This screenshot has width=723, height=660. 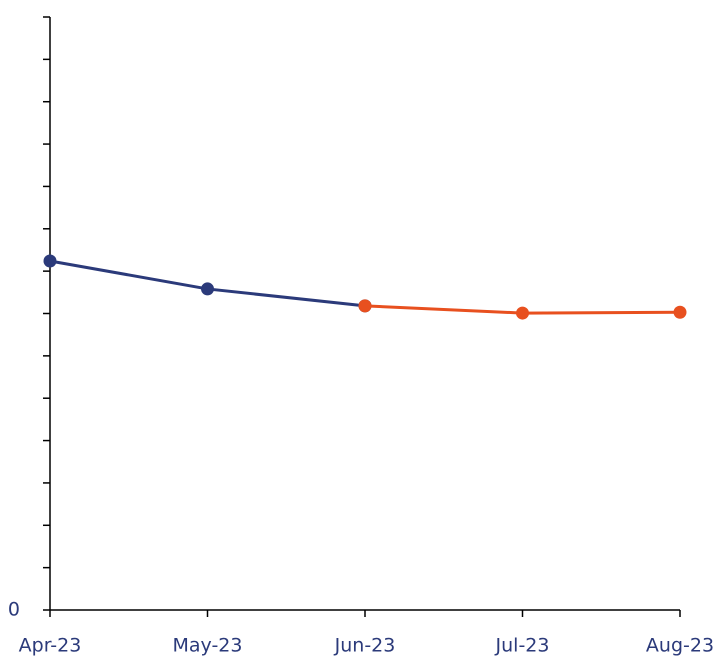 I want to click on x-tick-label: May-23, so click(x=208, y=646).